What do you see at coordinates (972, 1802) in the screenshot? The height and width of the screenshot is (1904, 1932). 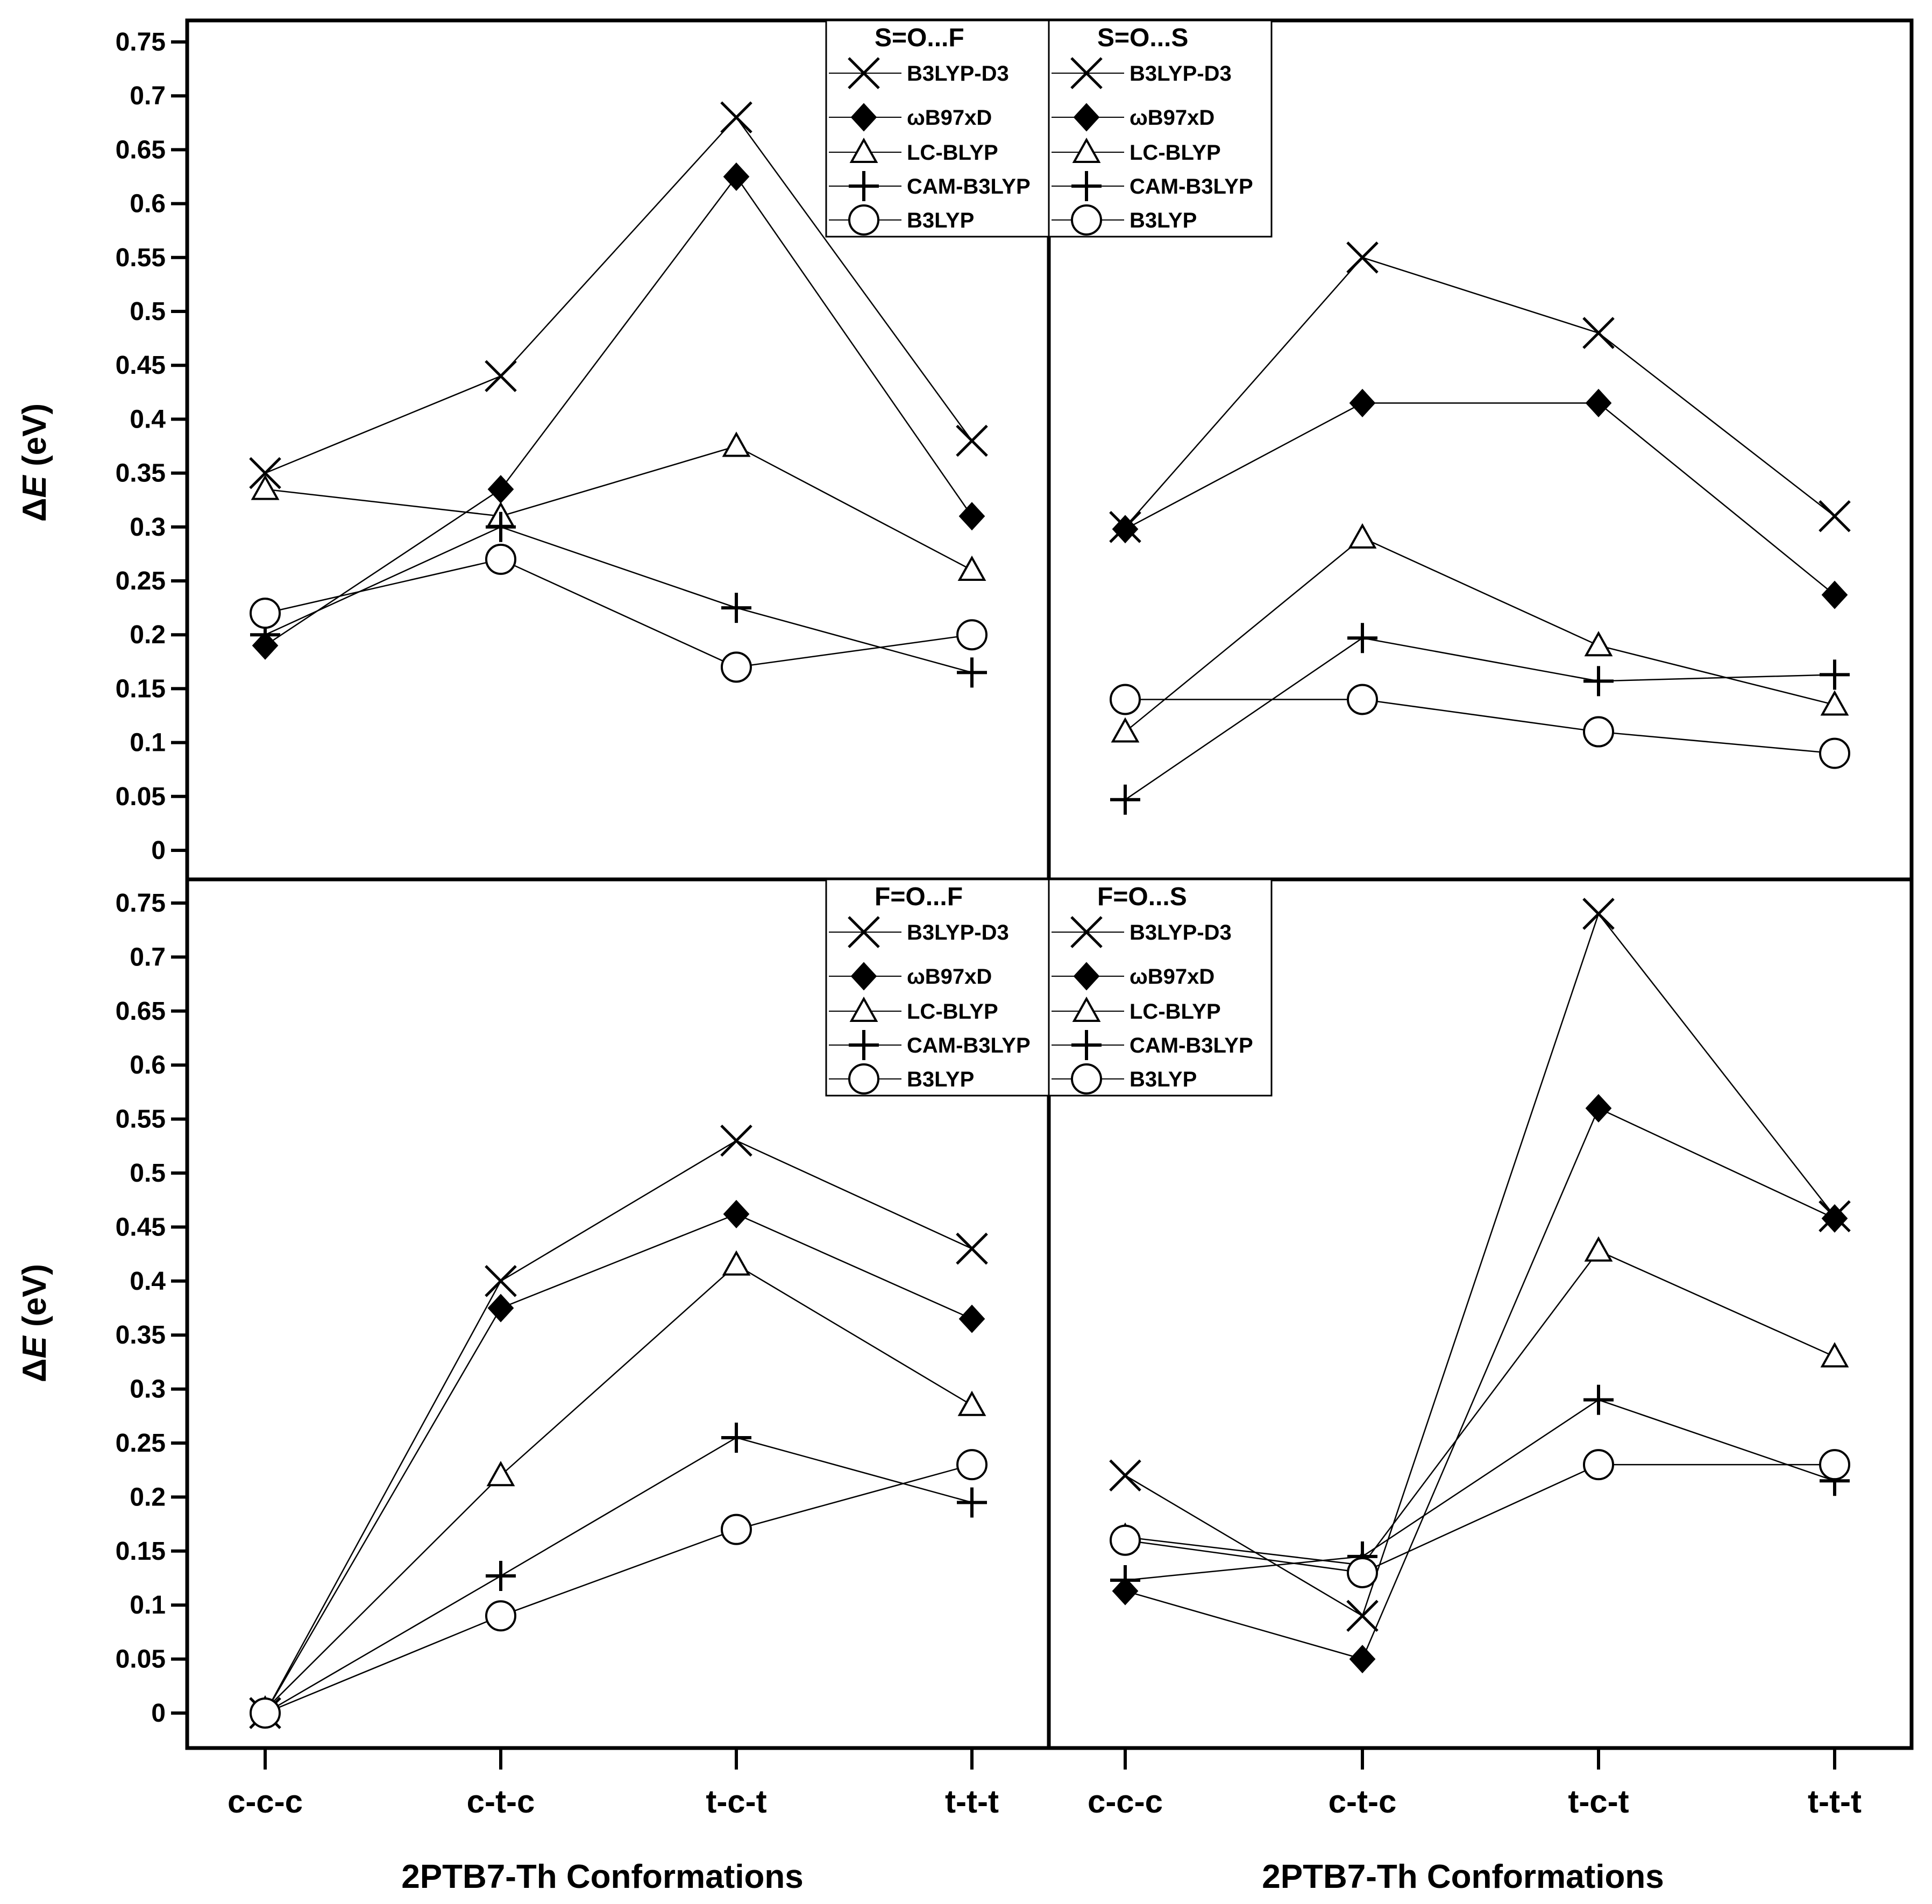 I see `x-tick-label: t-t-t` at bounding box center [972, 1802].